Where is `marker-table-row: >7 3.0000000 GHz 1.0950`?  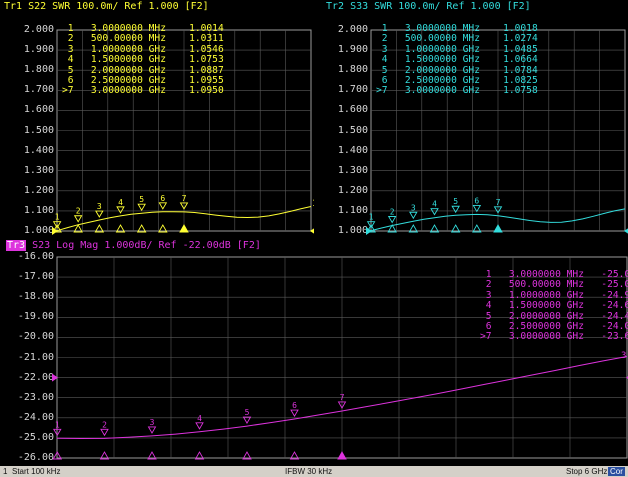
marker-table-row: >7 3.0000000 GHz 1.0950 is located at coordinates (143, 91).